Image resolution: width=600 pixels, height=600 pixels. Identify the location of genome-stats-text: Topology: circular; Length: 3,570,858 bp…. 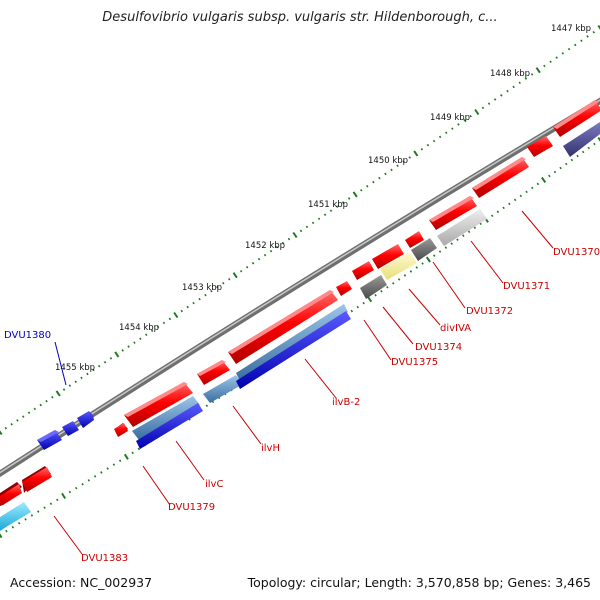
(419, 582).